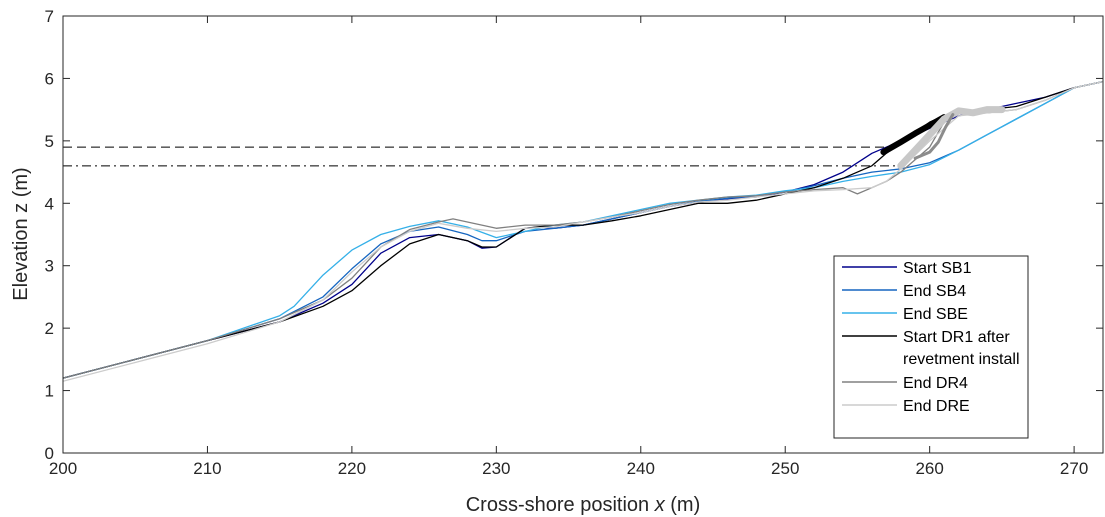 Image resolution: width=1105 pixels, height=517 pixels. What do you see at coordinates (641, 468) in the screenshot?
I see `x-tick-label: 240` at bounding box center [641, 468].